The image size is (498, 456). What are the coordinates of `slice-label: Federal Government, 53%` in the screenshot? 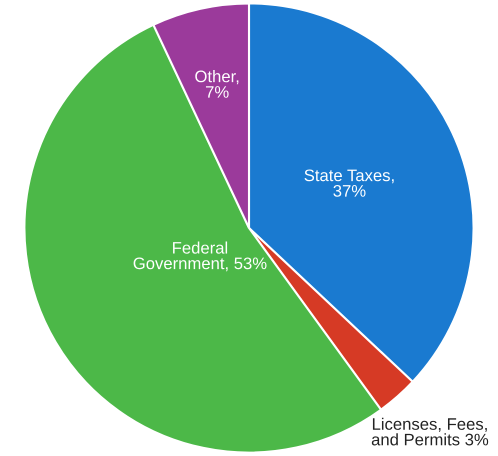 It's located at (200, 256).